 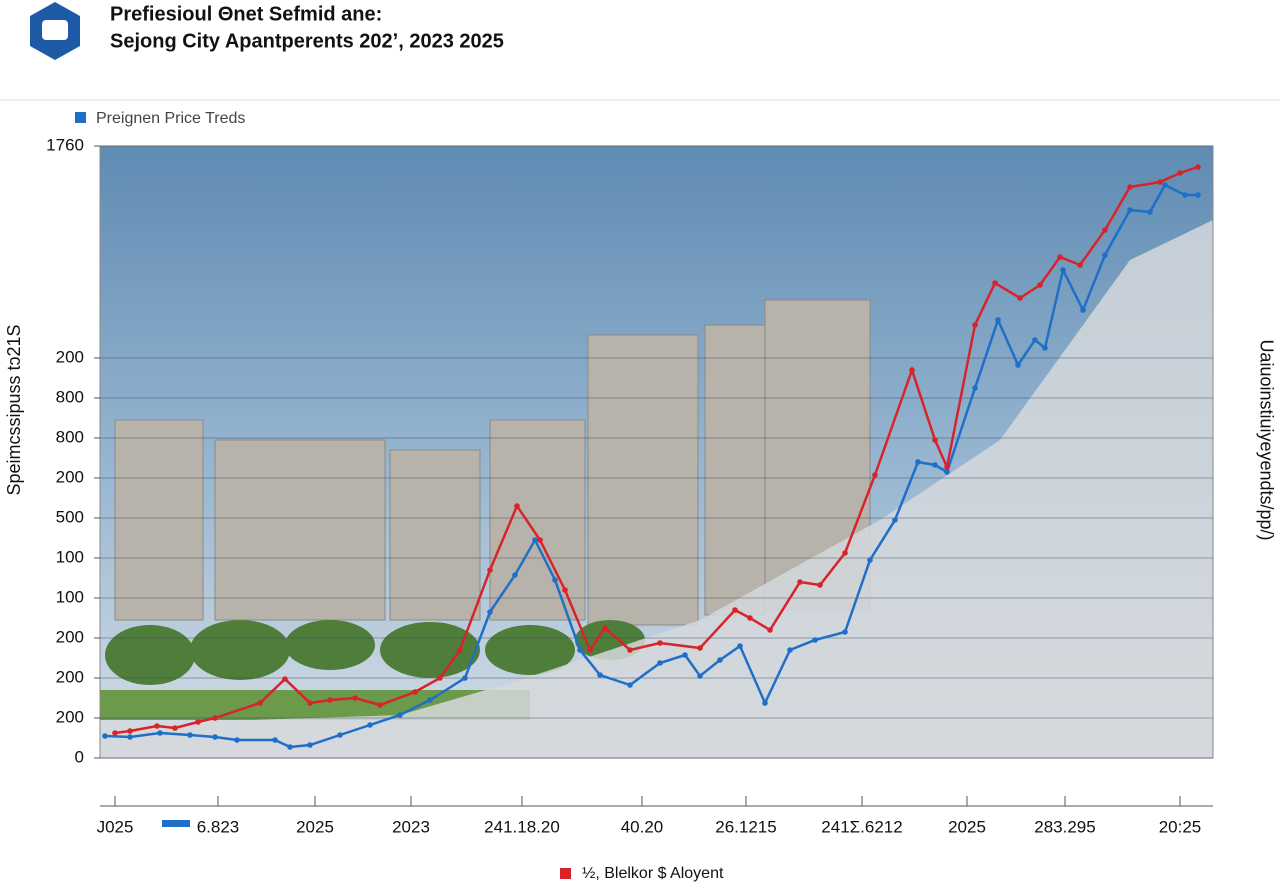 I want to click on x-tick-label: J025, so click(x=115, y=826).